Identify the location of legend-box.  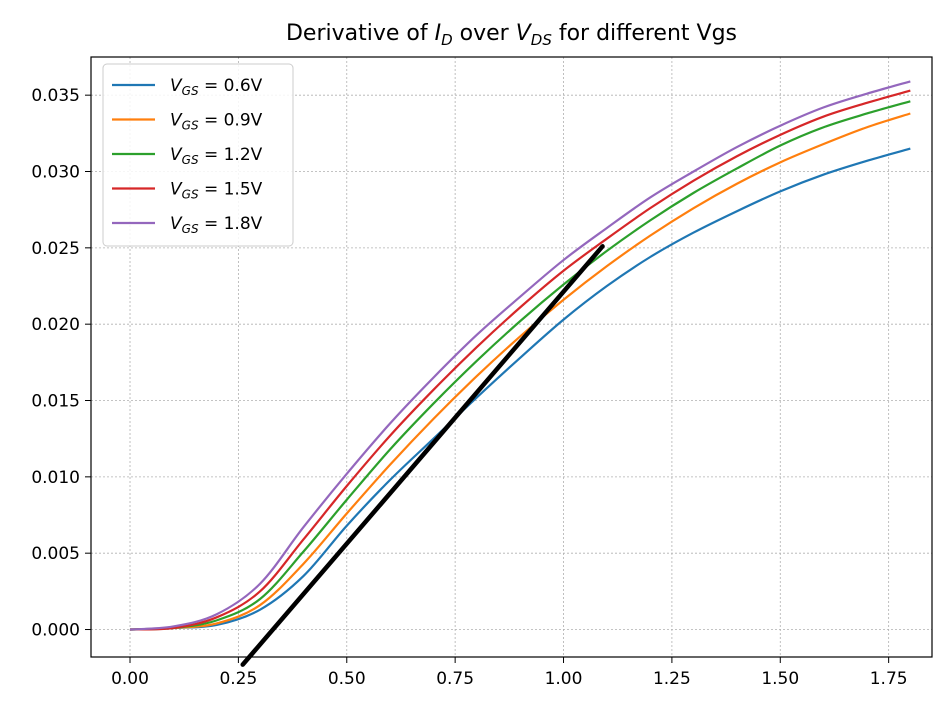
(198, 155).